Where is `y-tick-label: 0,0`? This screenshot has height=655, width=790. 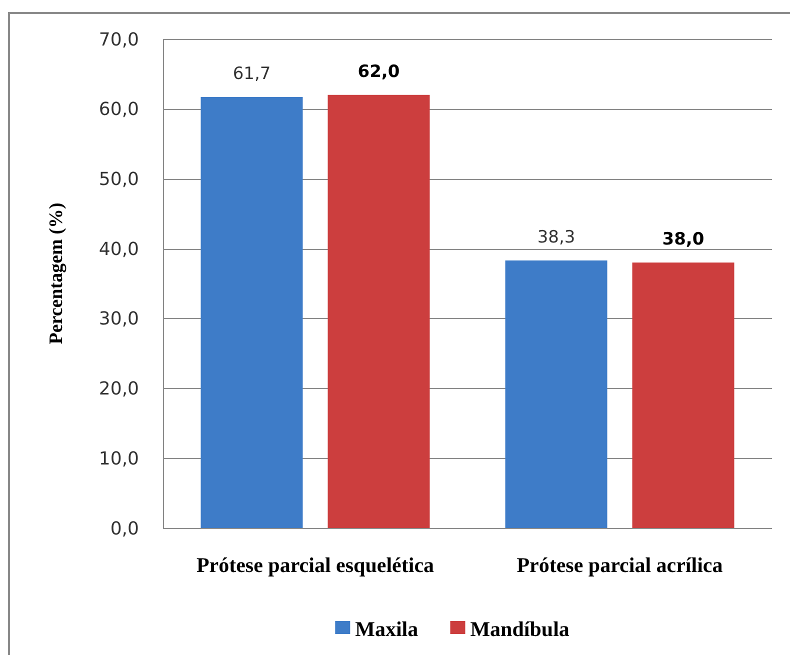
y-tick-label: 0,0 is located at coordinates (124, 529).